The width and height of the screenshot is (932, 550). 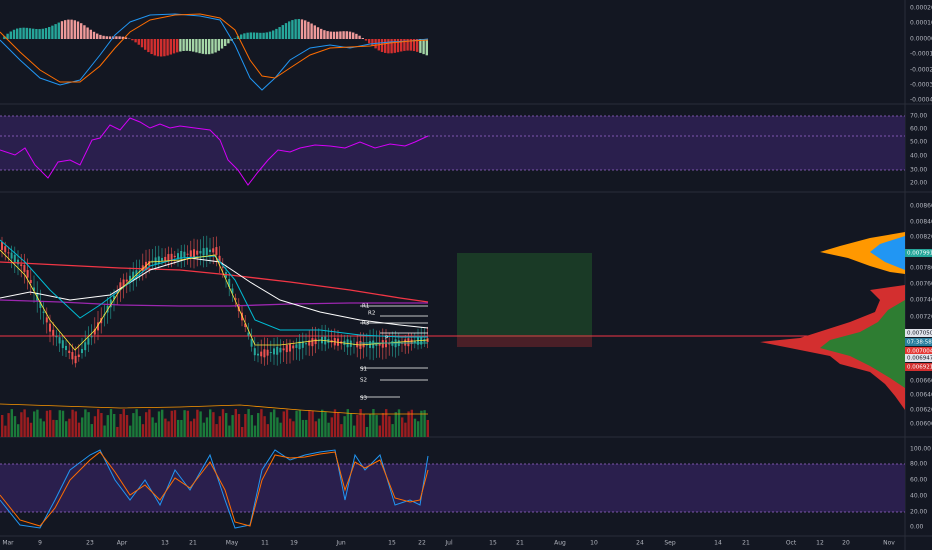 I want to click on axis-label: 0.000200, so click(x=921, y=8).